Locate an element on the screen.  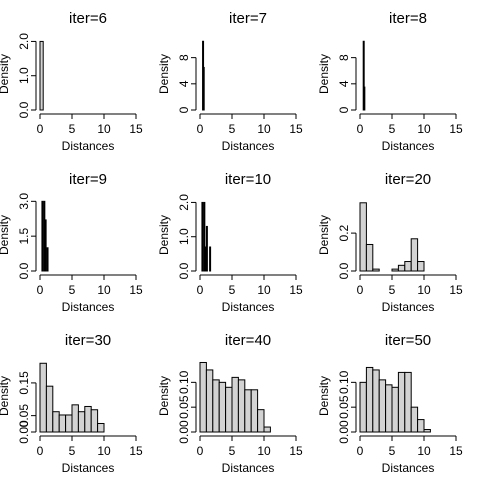
chart-4-x-tick-1: 5 is located at coordinates (232, 290).